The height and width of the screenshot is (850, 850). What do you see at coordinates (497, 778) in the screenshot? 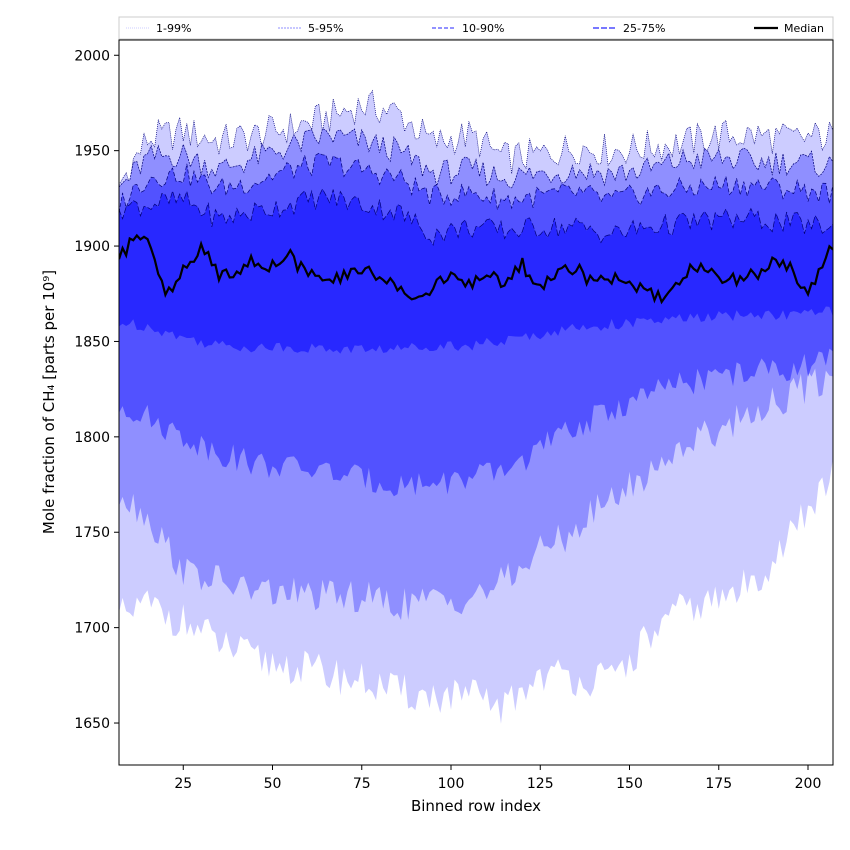
I see `x-axis: 25 50 75 100 125 150 175 200` at bounding box center [497, 778].